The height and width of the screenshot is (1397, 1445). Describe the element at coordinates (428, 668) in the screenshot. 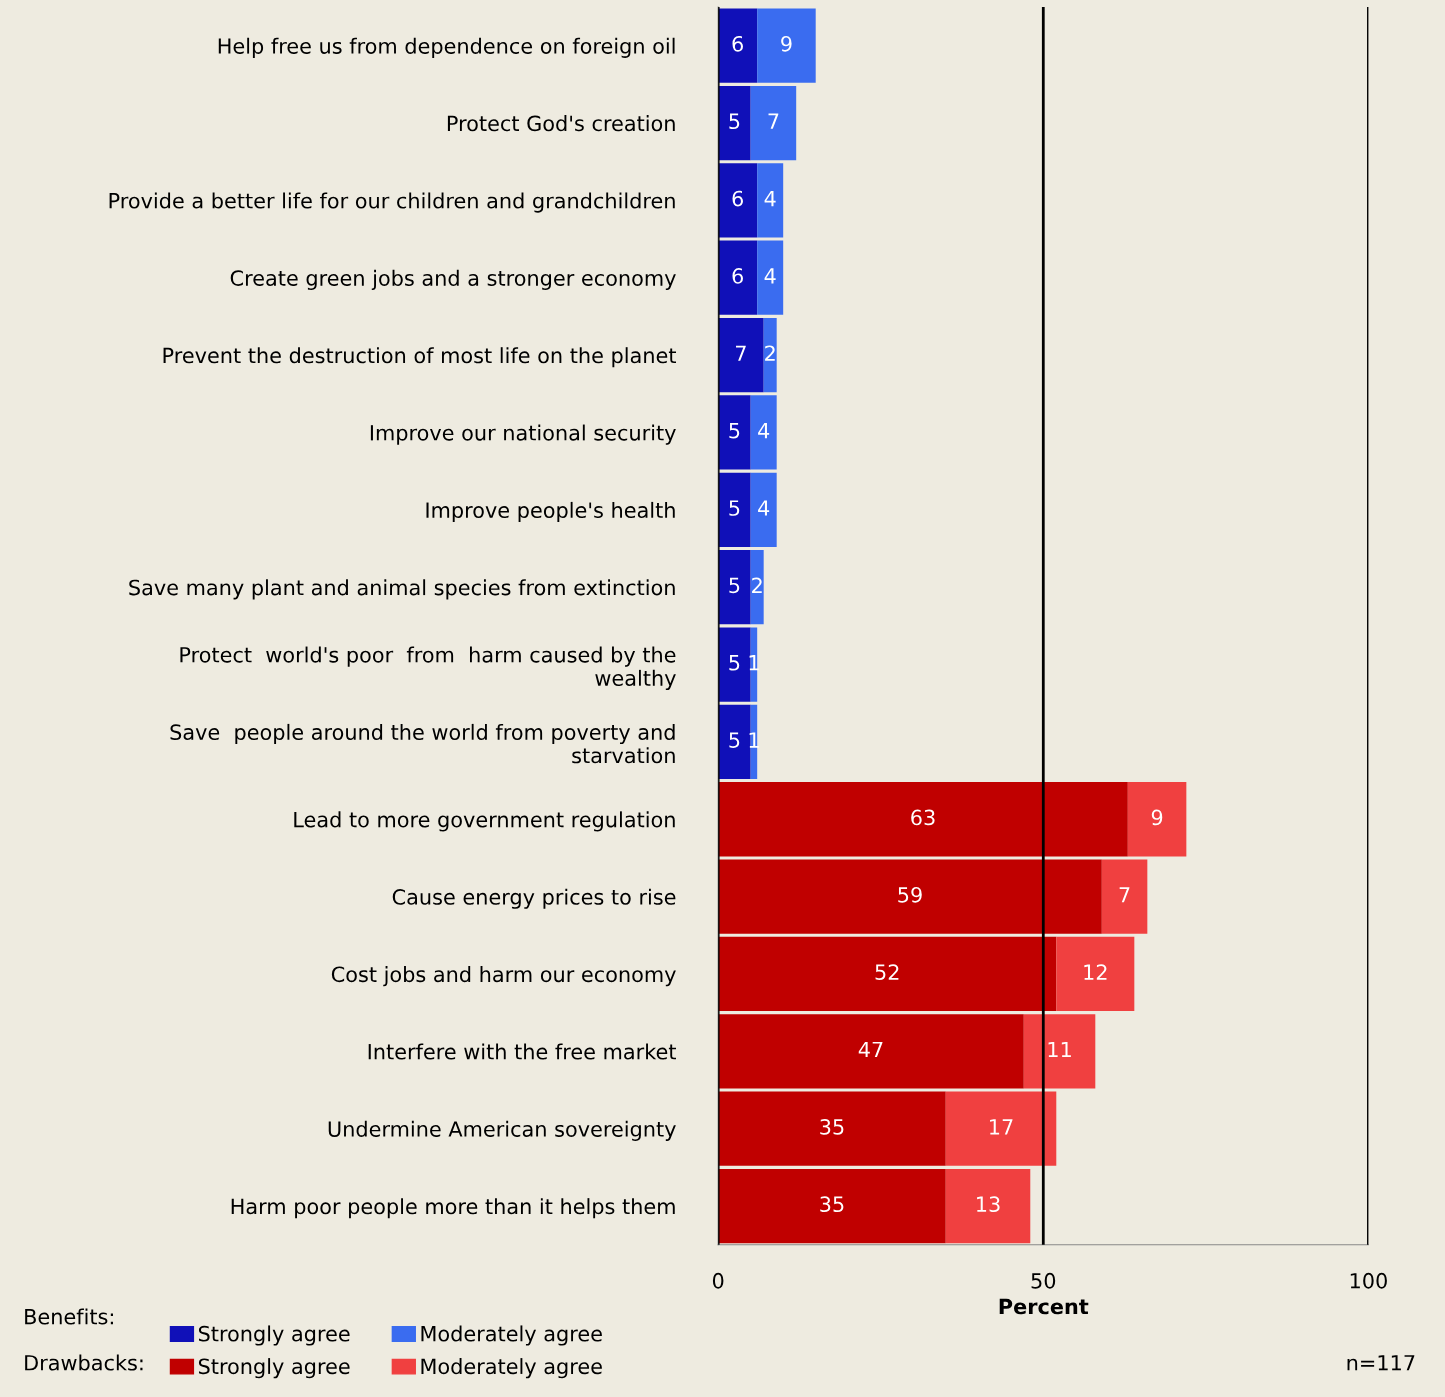

I see `y-tick-label: Protect world's poor from harm caused by the wealthy` at that location.